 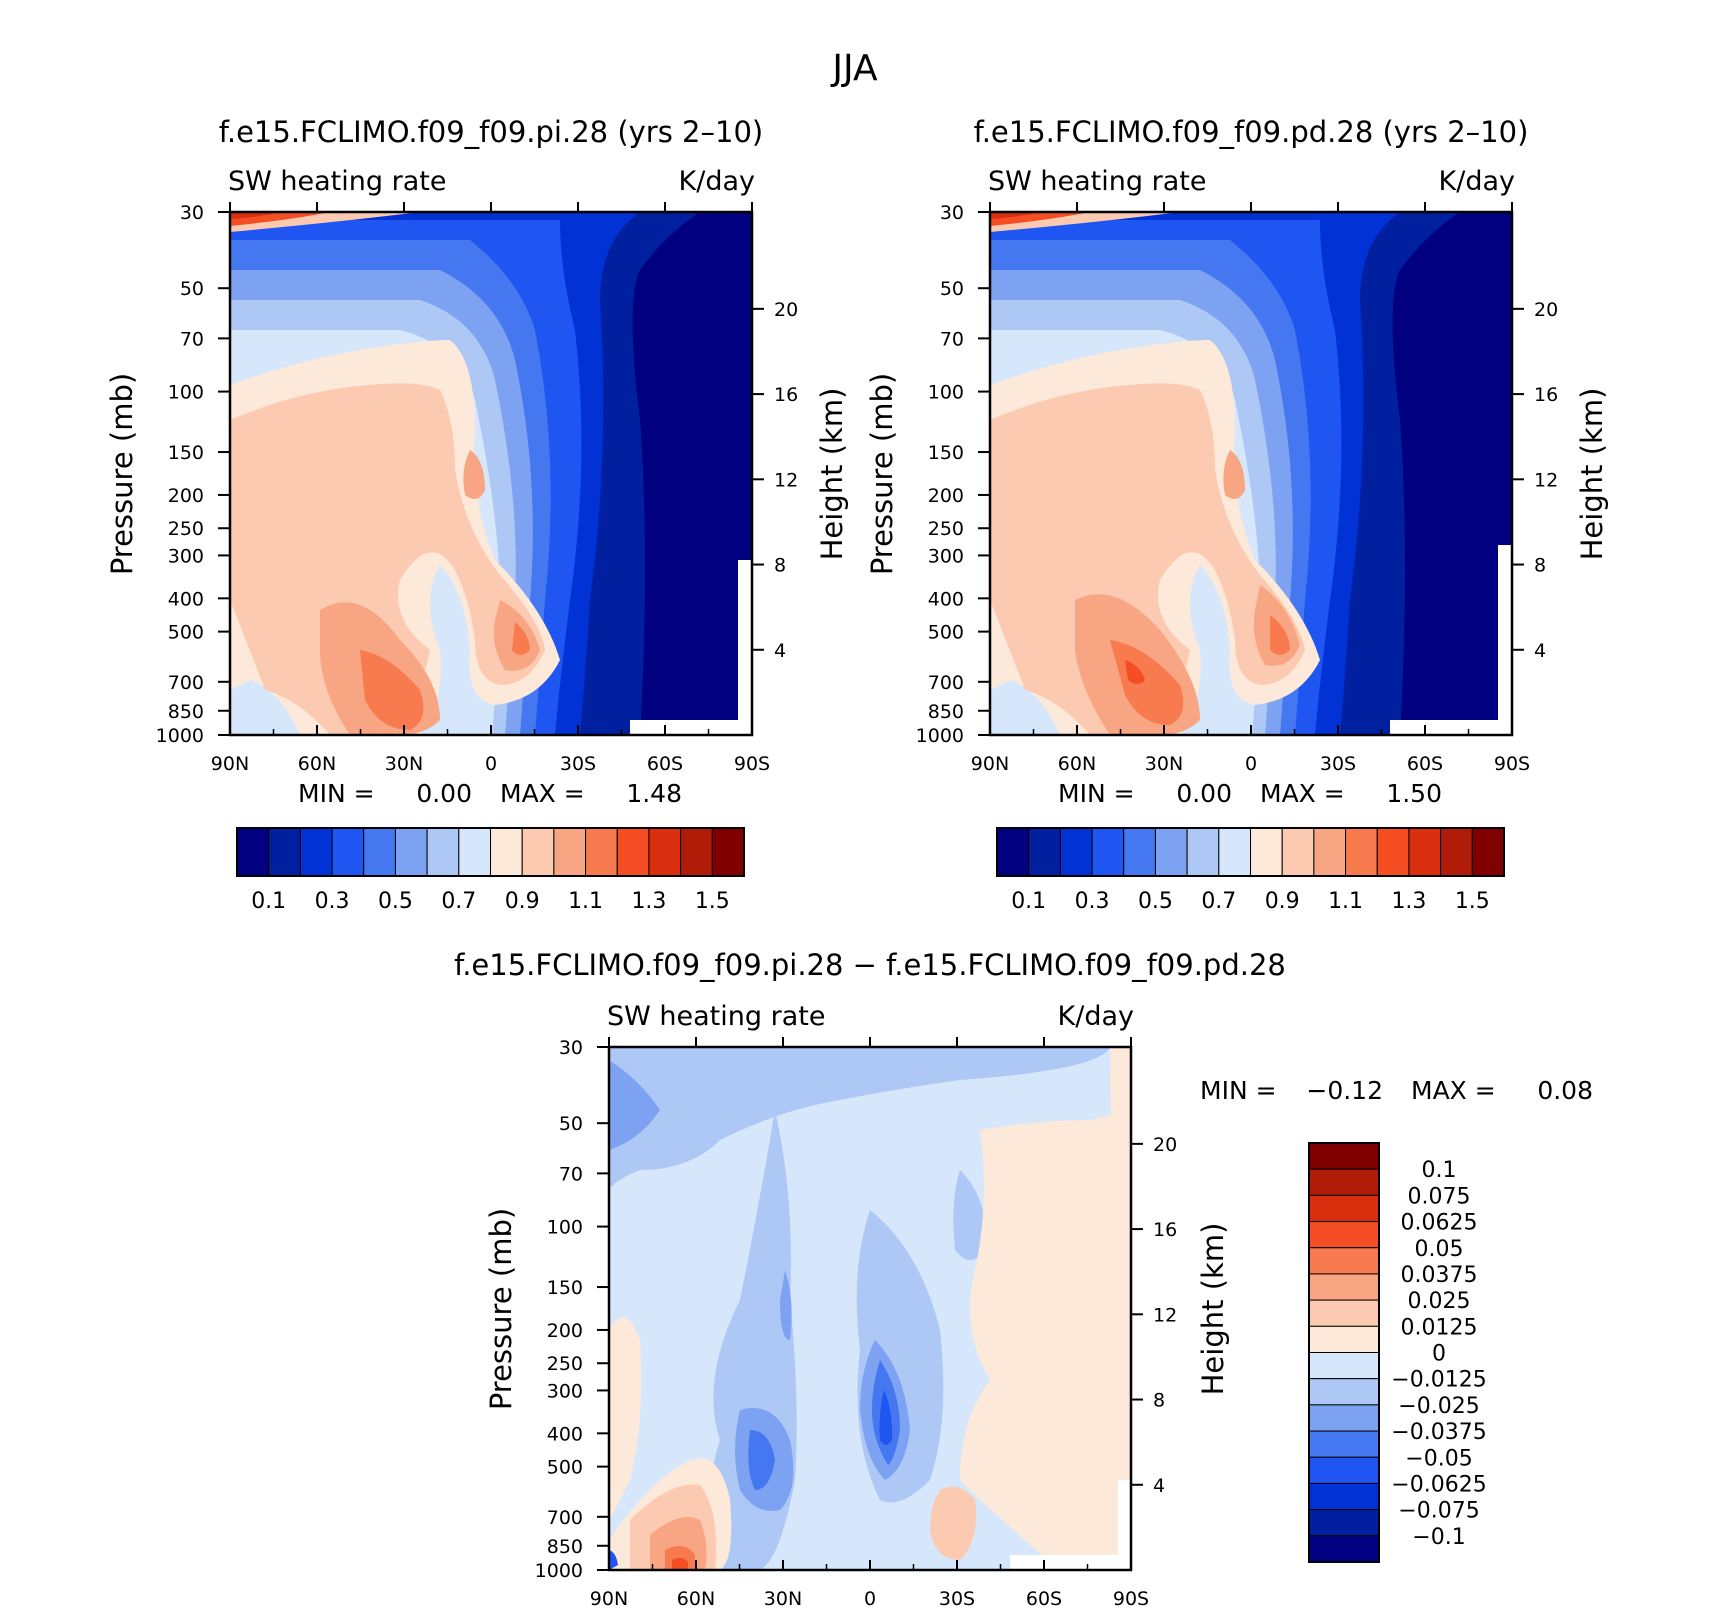 I want to click on y-tick-label: 150, so click(x=946, y=453).